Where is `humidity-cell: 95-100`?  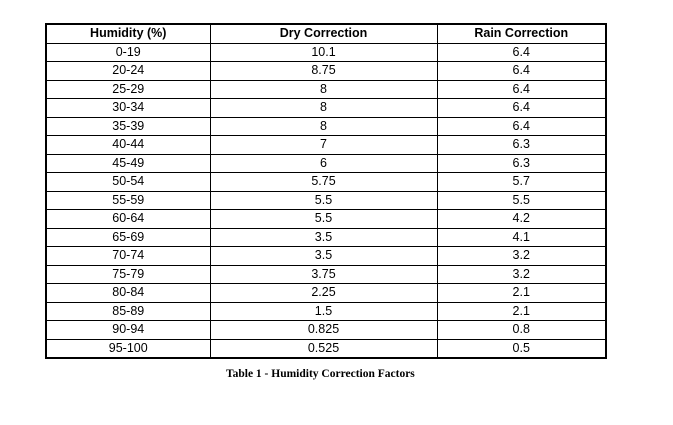
humidity-cell: 95-100 is located at coordinates (128, 348).